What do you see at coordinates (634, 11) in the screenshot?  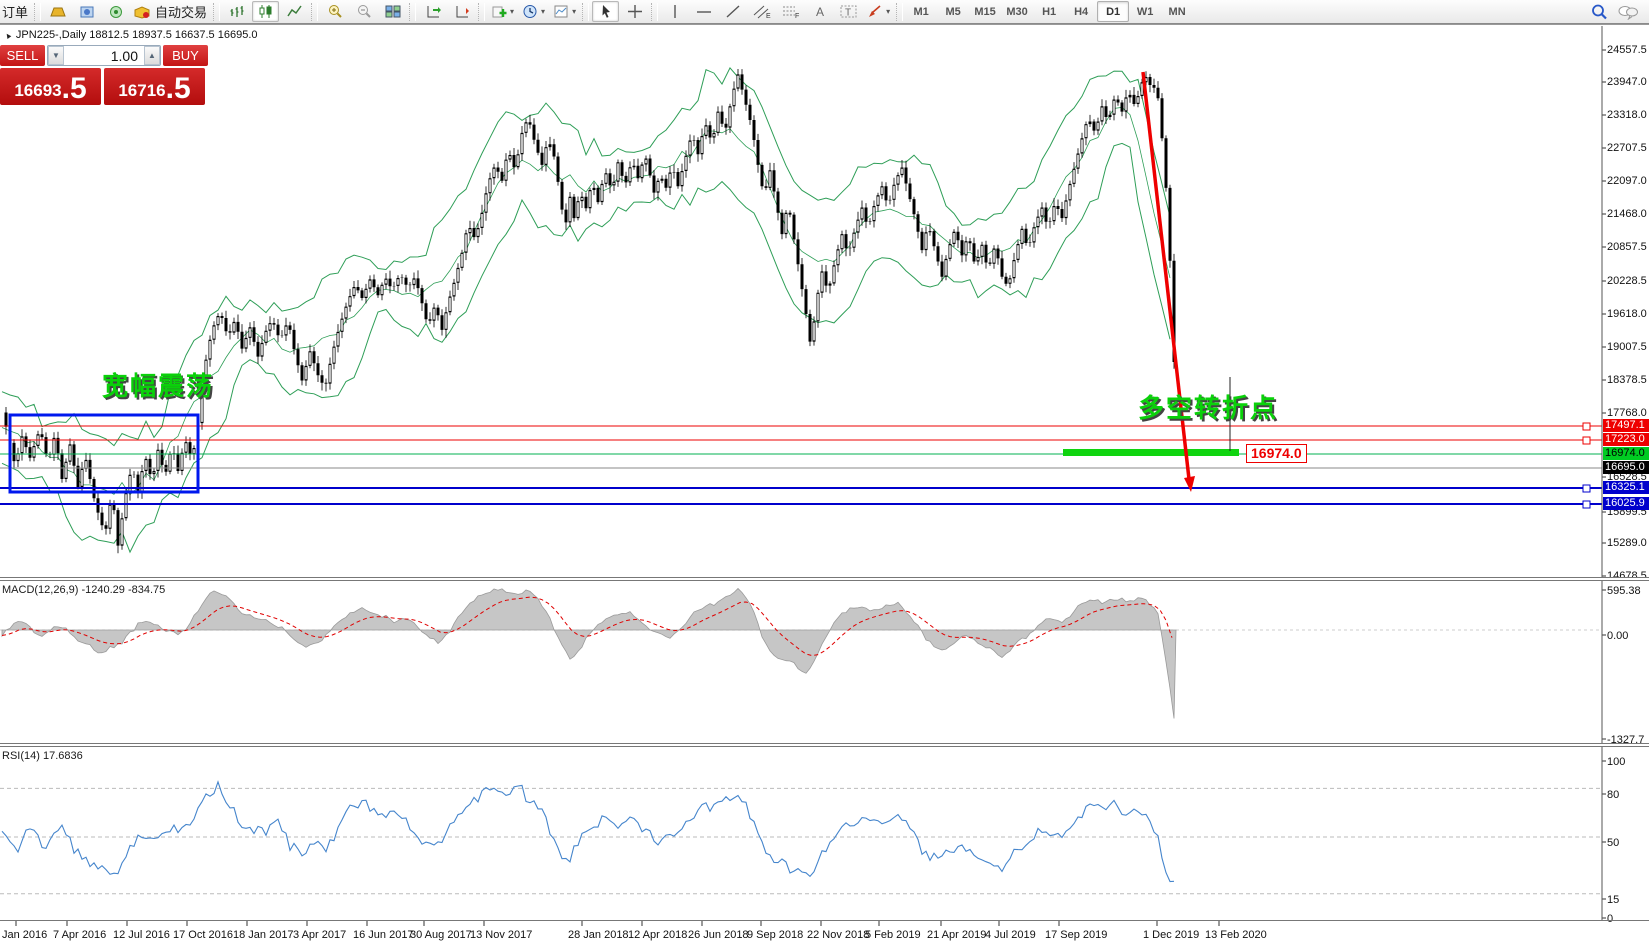 I see `crosshair-icon` at bounding box center [634, 11].